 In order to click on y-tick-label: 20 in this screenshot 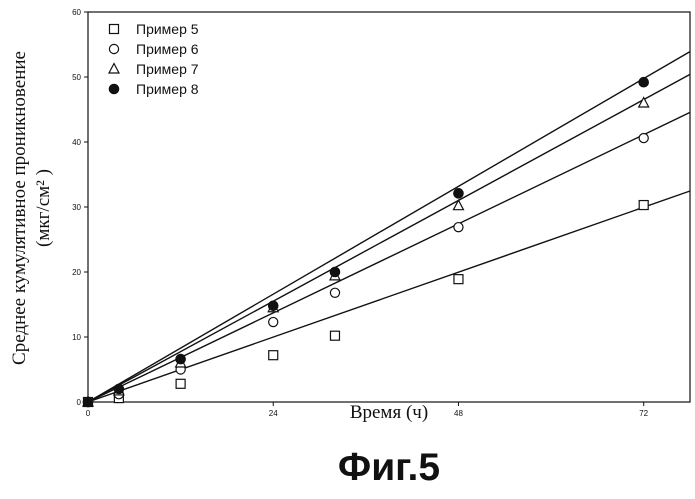, I will do `click(76, 272)`.